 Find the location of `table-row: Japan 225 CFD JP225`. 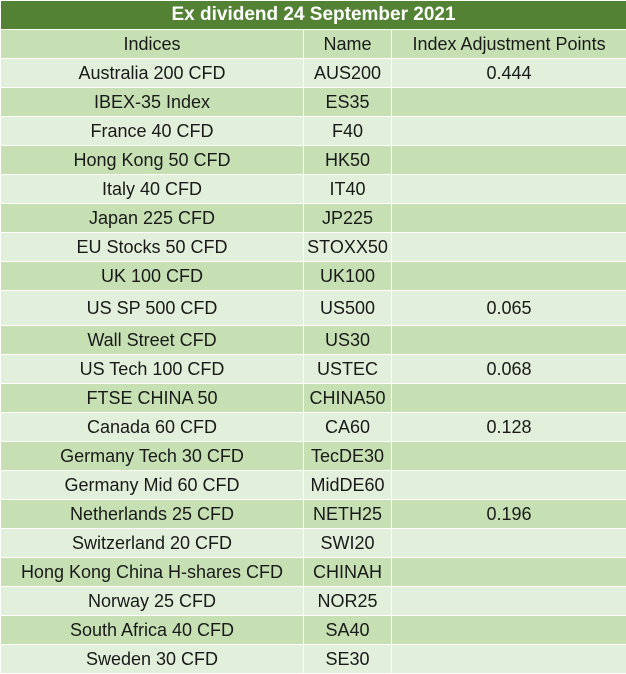

table-row: Japan 225 CFD JP225 is located at coordinates (313, 218).